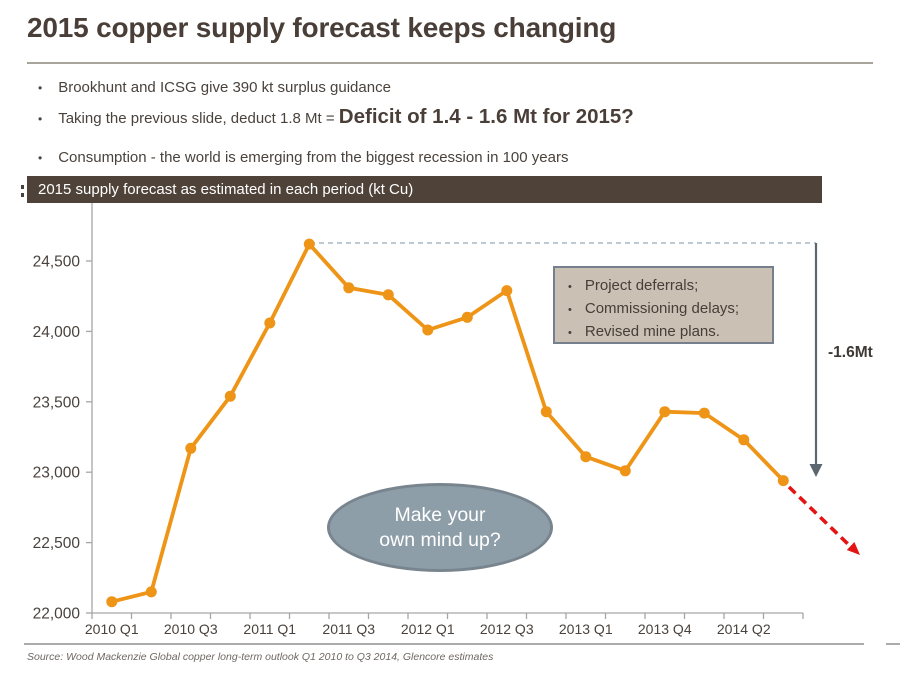  Describe the element at coordinates (230, 396) in the screenshot. I see `data-point-2010-Q4` at that location.